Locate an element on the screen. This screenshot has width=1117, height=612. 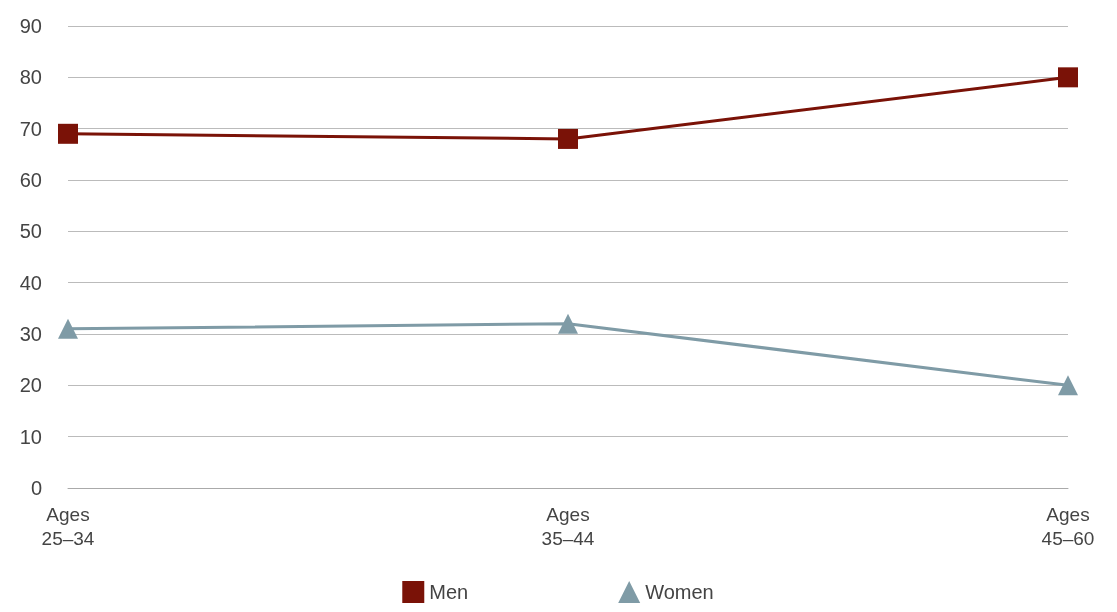
y-tick-label: 20 is located at coordinates (30, 385).